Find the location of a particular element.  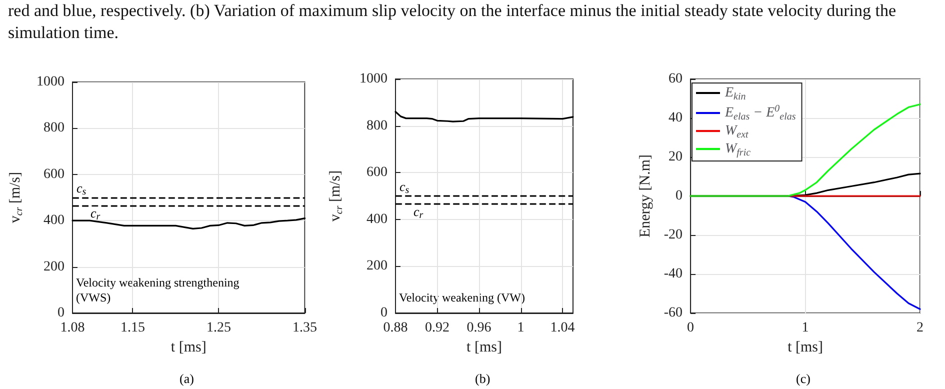

text: (b) is located at coordinates (482, 378).